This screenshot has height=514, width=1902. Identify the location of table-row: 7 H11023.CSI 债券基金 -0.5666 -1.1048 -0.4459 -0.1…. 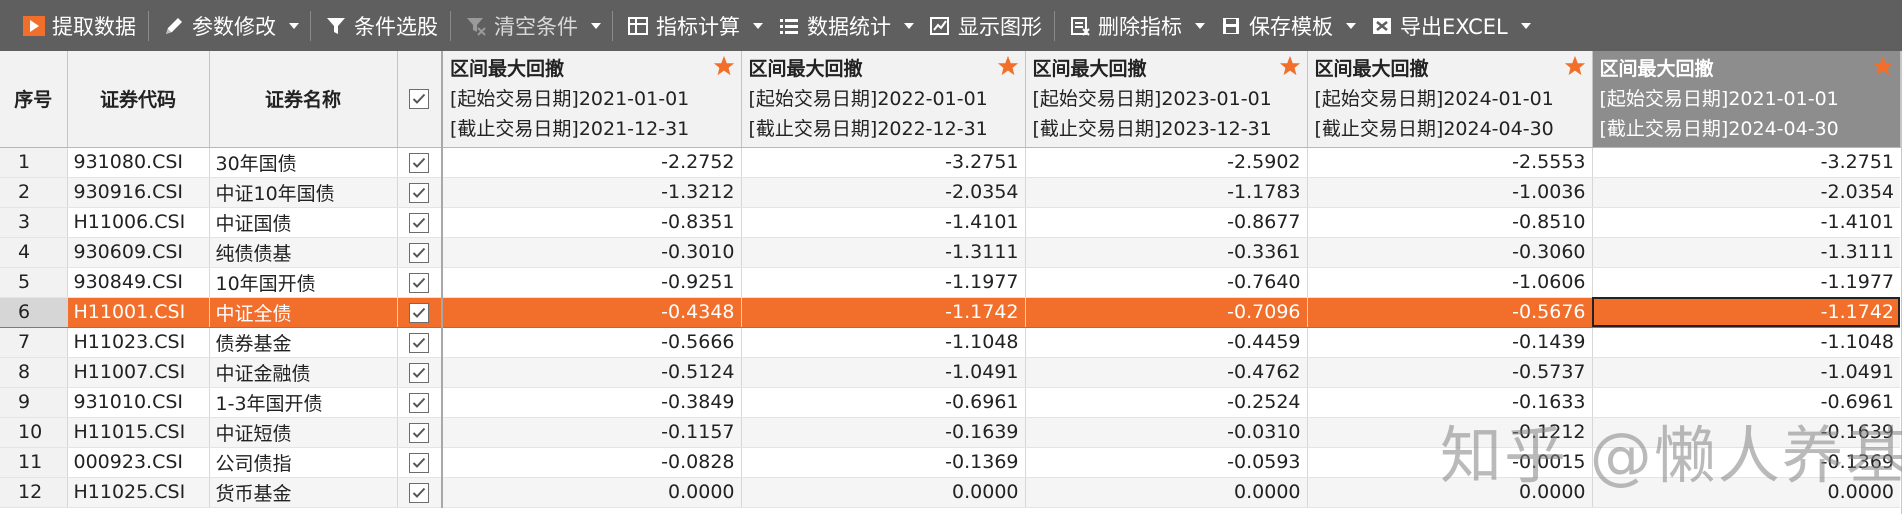
(950, 342).